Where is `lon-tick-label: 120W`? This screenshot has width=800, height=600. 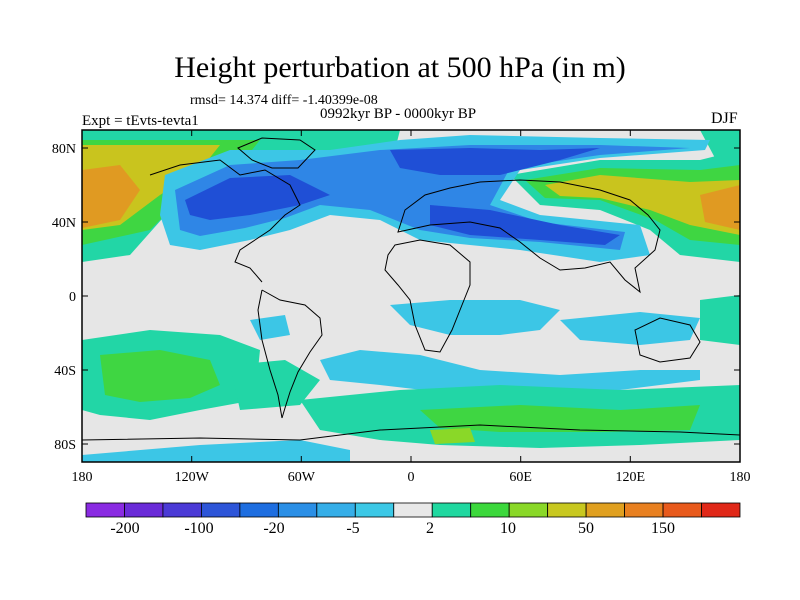 lon-tick-label: 120W is located at coordinates (192, 477).